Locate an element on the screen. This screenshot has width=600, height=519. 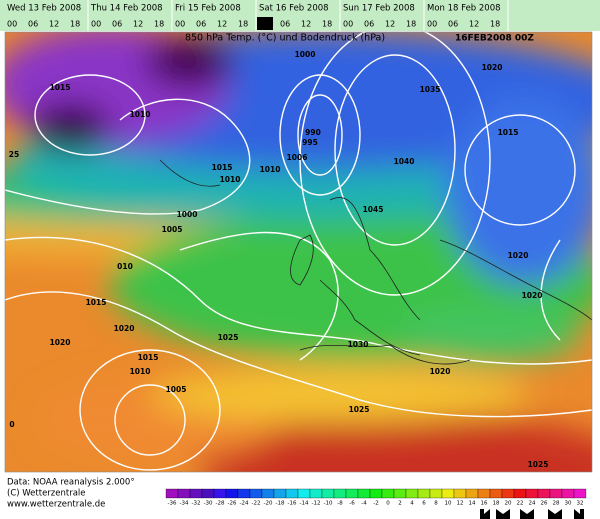
scale-label: -34 is located at coordinates (184, 504).